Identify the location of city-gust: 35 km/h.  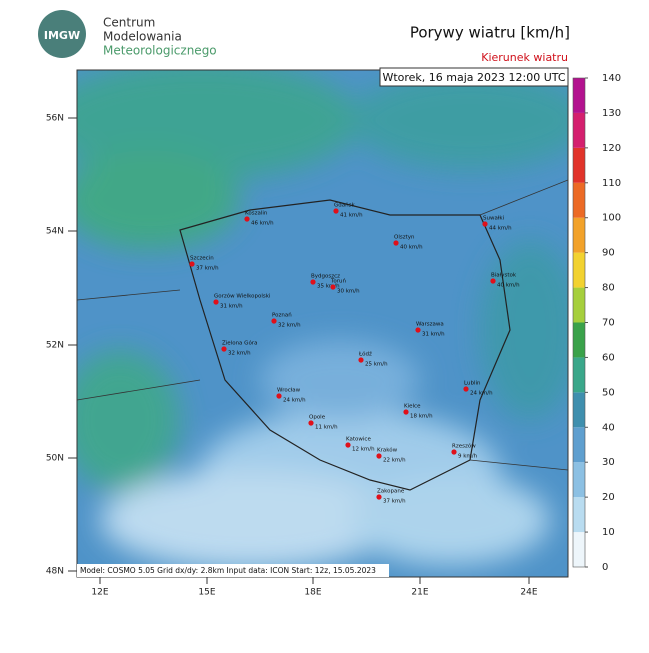
(328, 287).